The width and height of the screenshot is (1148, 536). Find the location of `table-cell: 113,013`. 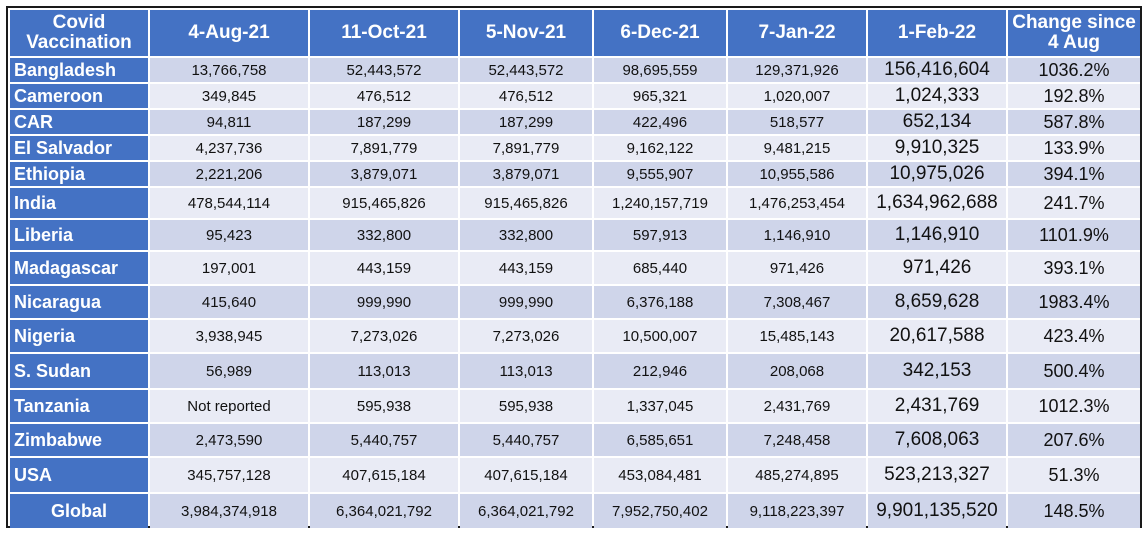

table-cell: 113,013 is located at coordinates (384, 371).